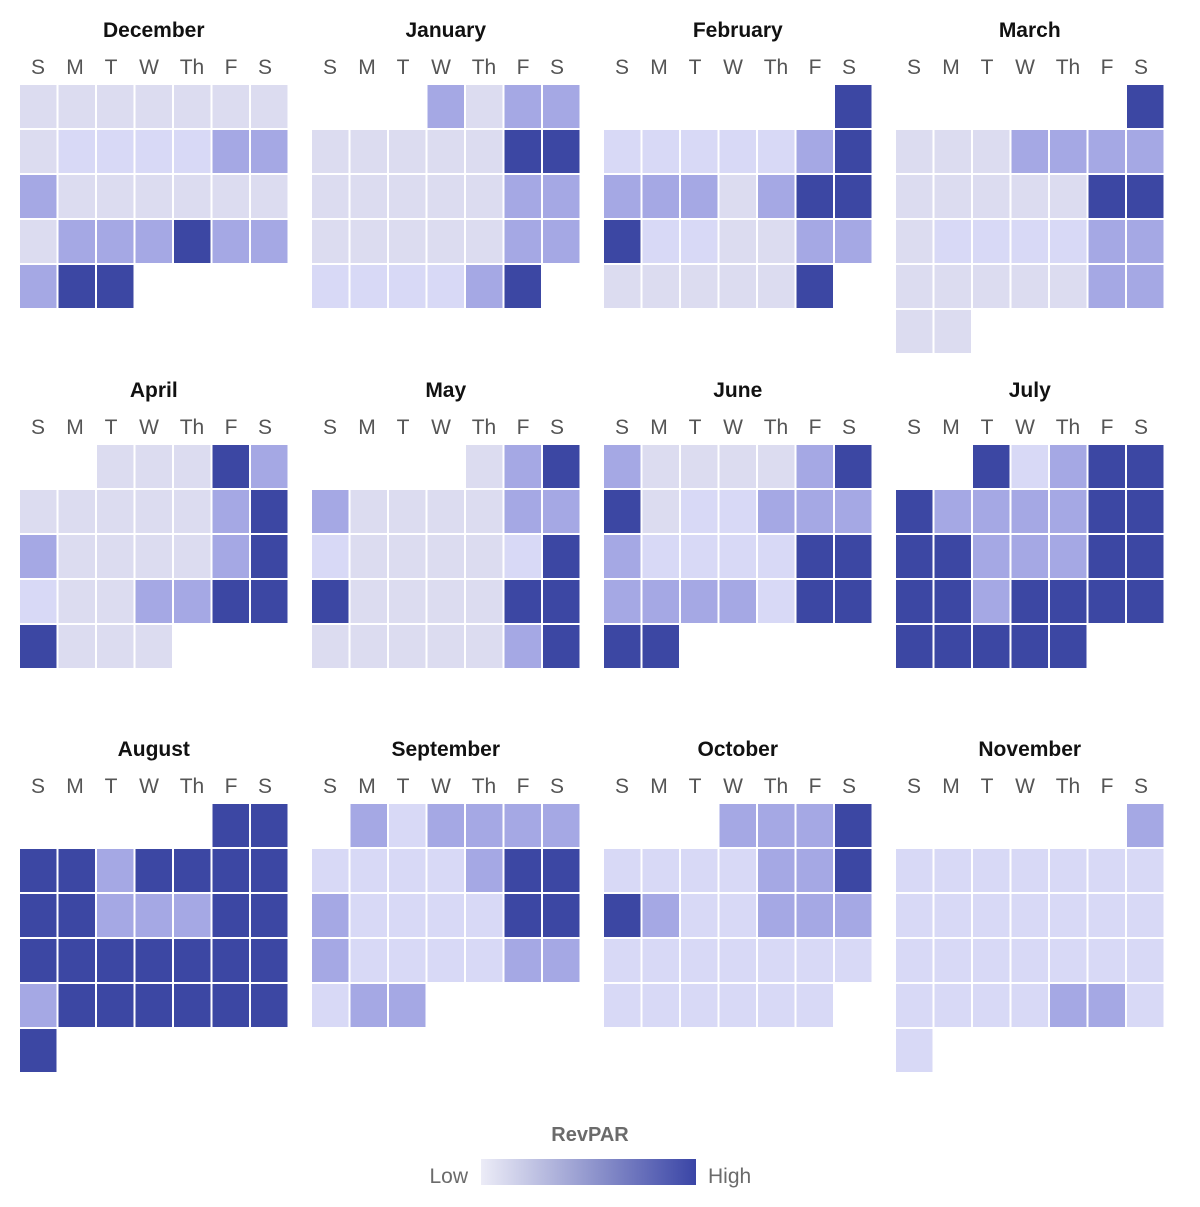 This screenshot has height=1207, width=1200. What do you see at coordinates (1030, 30) in the screenshot?
I see `month-title: March` at bounding box center [1030, 30].